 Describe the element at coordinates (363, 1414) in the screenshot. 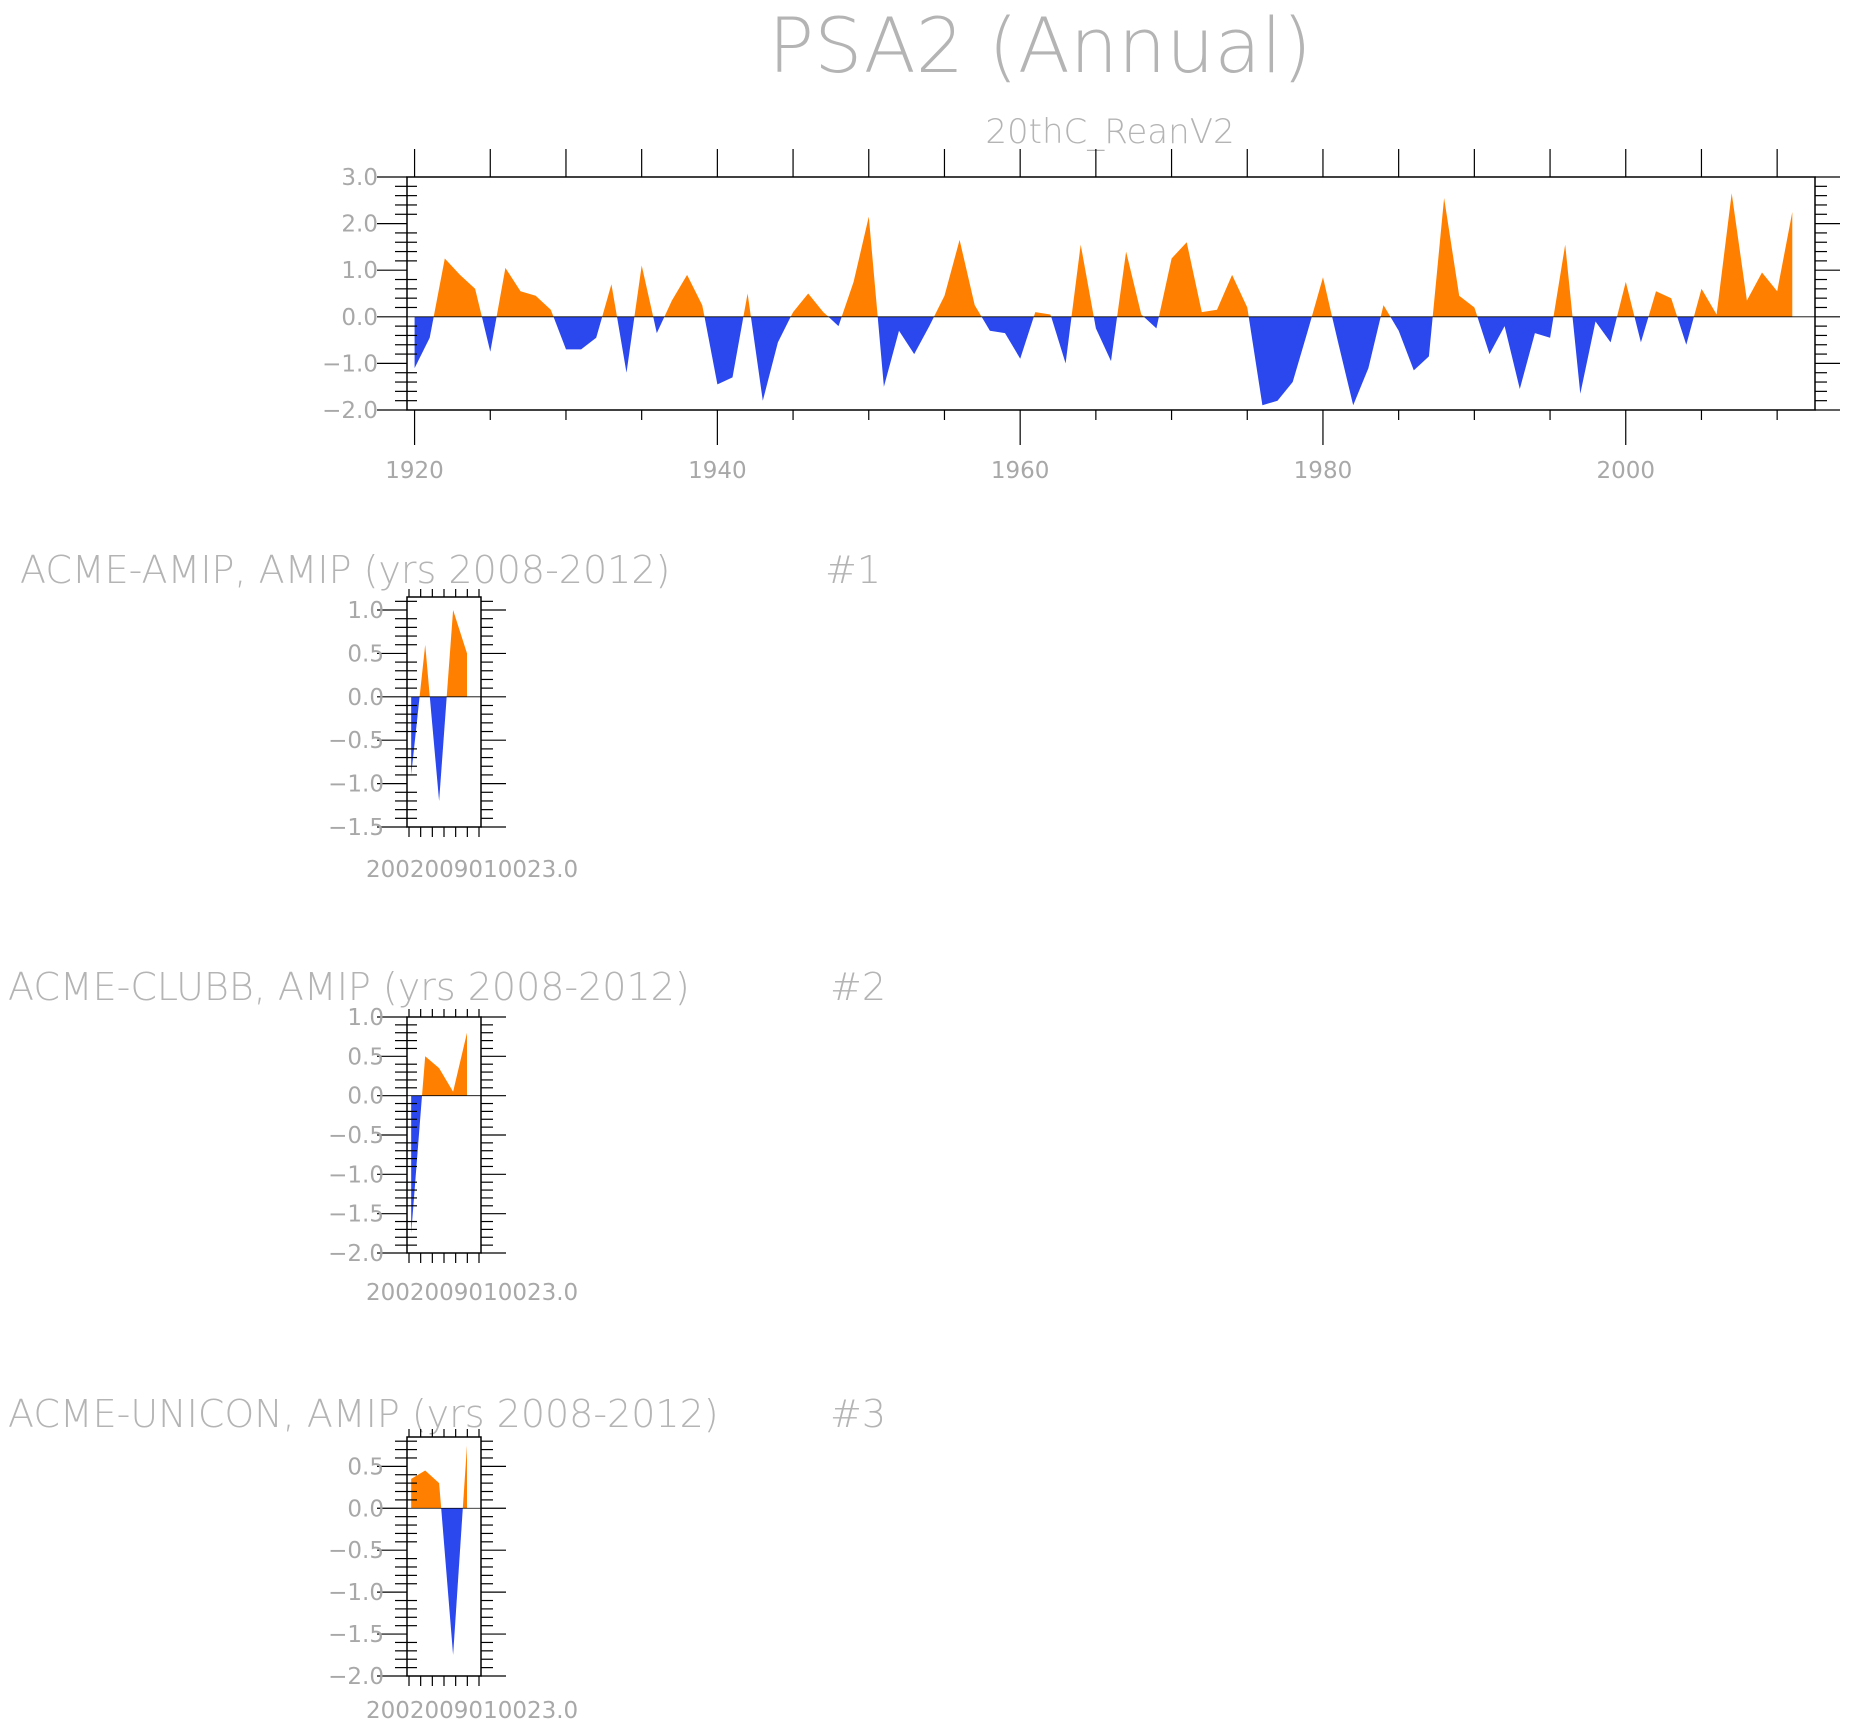

I see `chart-title: ACME-UNICON, AMIP (yrs 2008-2012)` at that location.